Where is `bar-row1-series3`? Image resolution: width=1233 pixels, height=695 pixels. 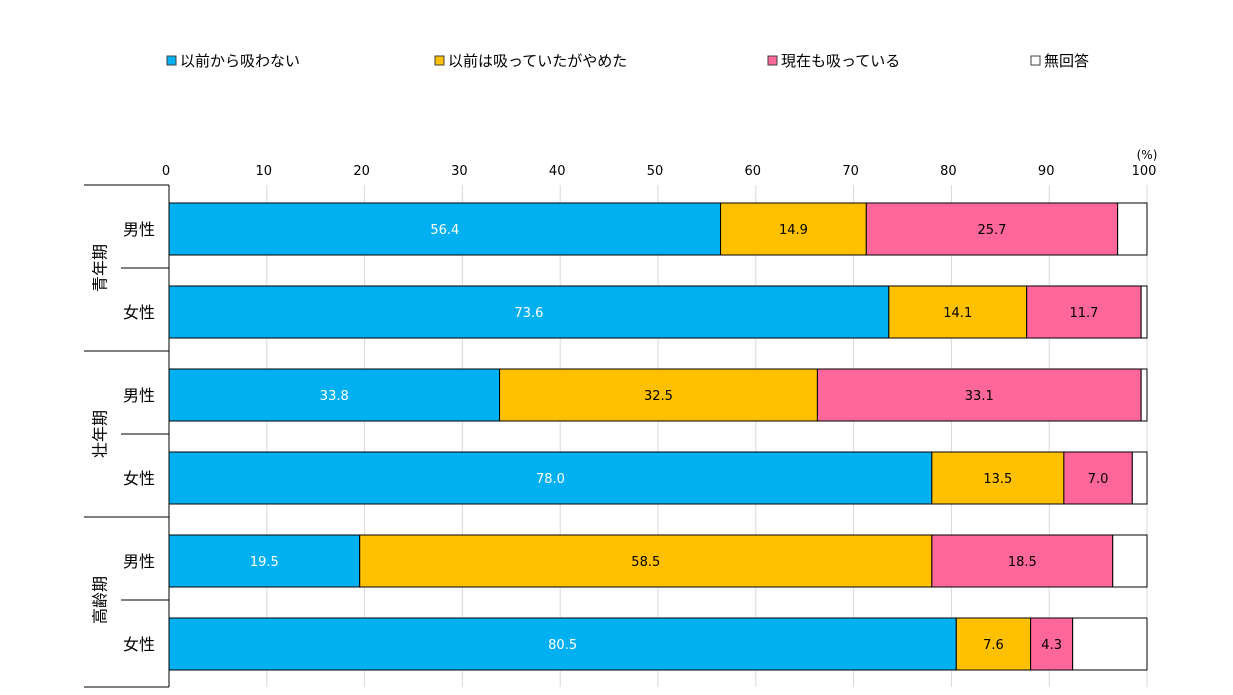
bar-row1-series3 is located at coordinates (992, 229).